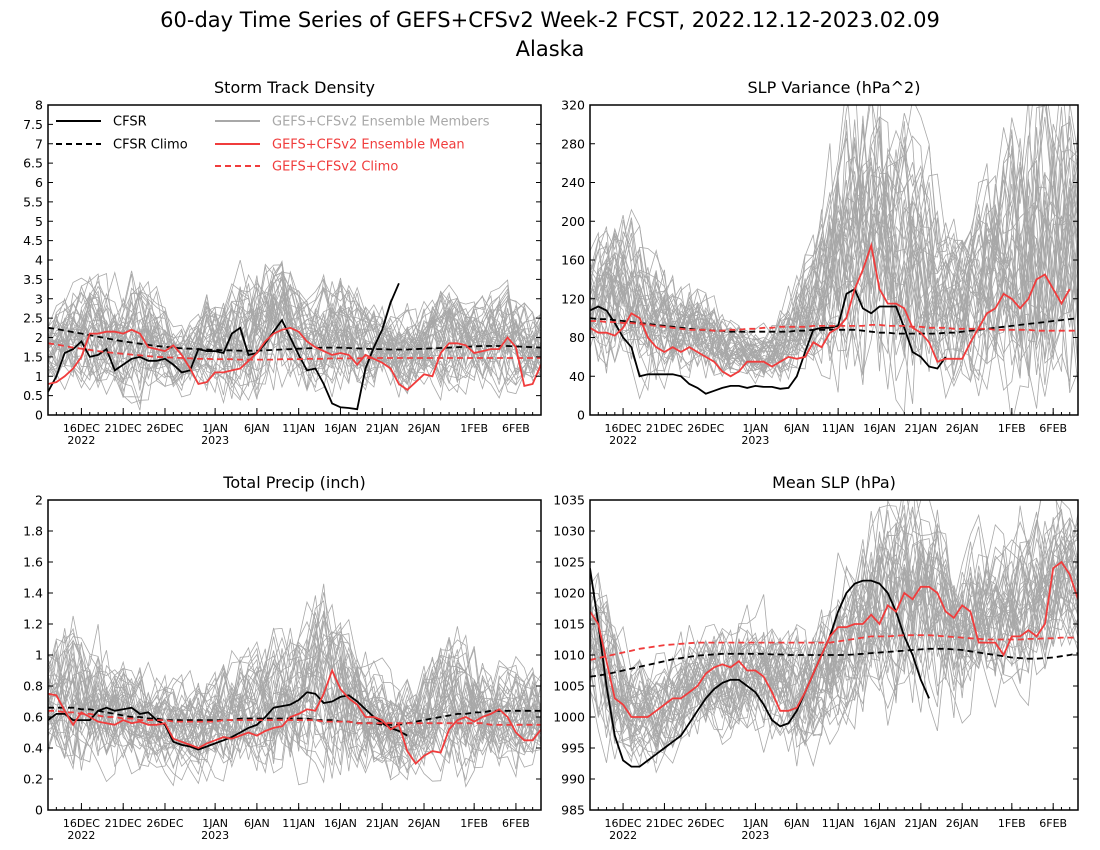 This screenshot has height=850, width=1100. I want to click on y-tick-label: 160, so click(573, 260).